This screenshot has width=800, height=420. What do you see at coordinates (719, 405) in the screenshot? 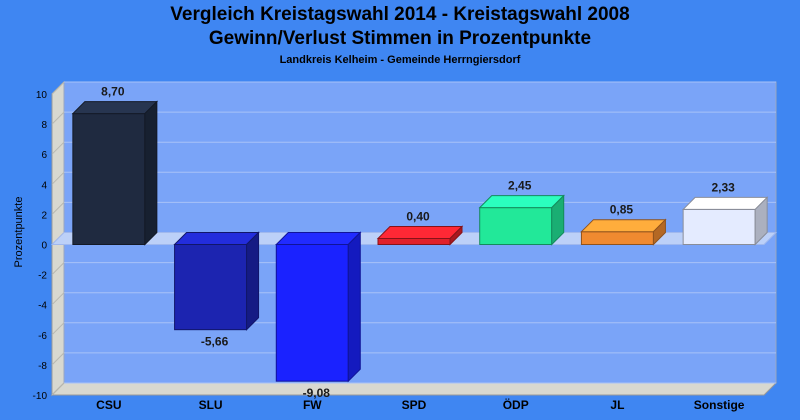
I see `x-tick-label: Sonstige` at bounding box center [719, 405].